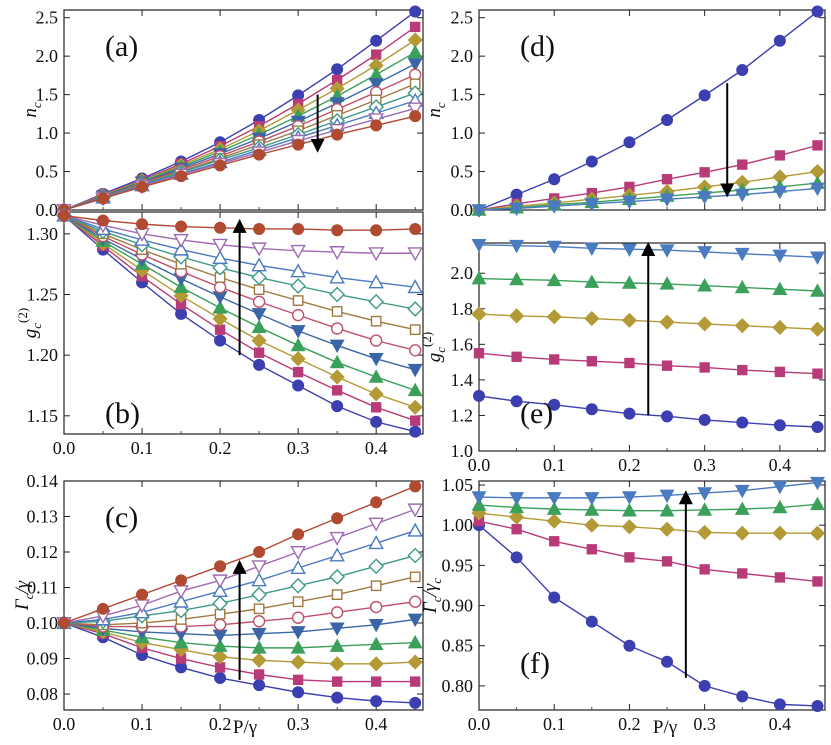  I want to click on x-tick-label: 0.2, so click(629, 724).